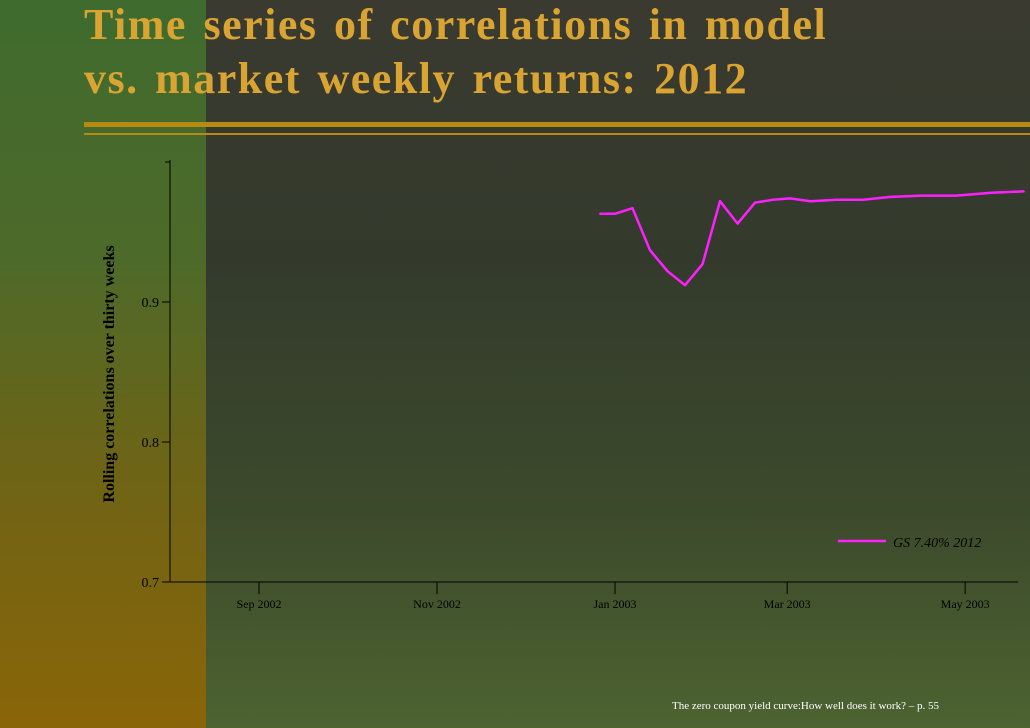 Image resolution: width=1030 pixels, height=728 pixels. Describe the element at coordinates (151, 303) in the screenshot. I see `y-tick-label-2: 0.9` at that location.